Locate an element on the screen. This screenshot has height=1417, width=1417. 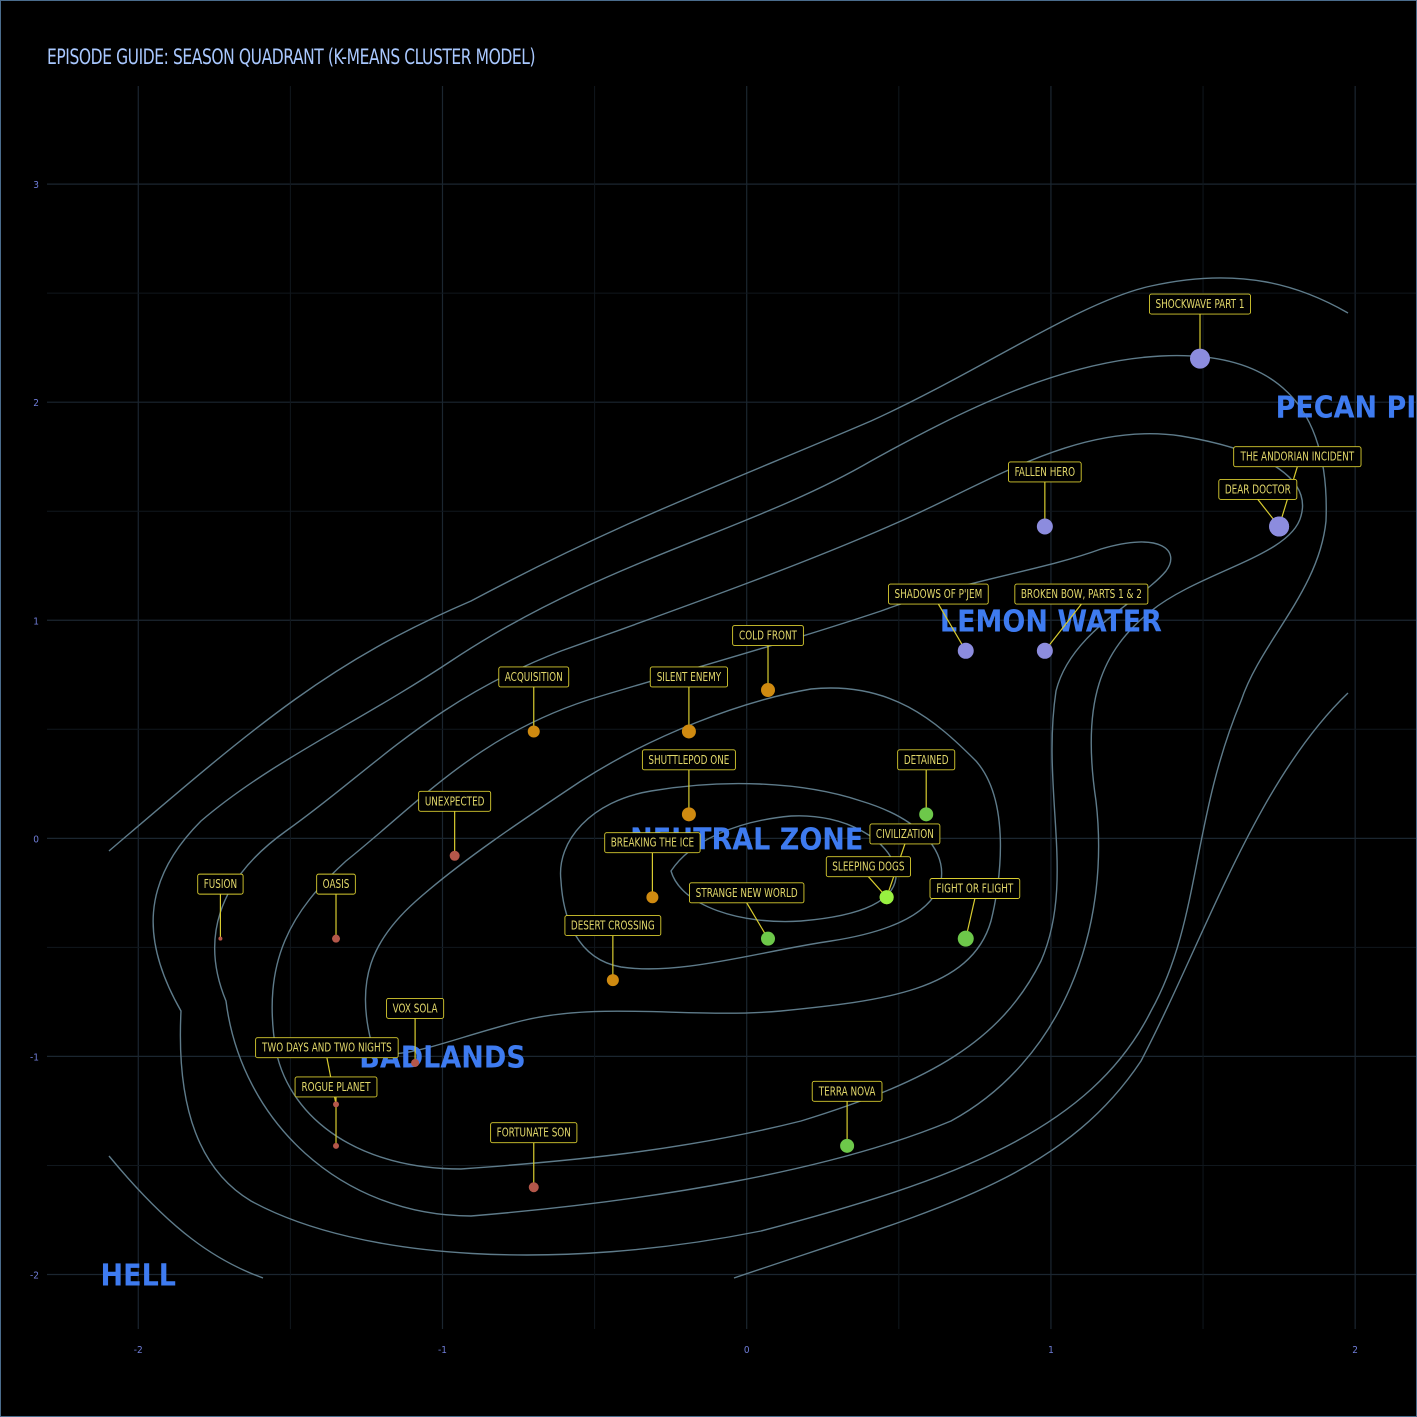
episode-label-text: TERRA NOVA is located at coordinates (847, 1091).